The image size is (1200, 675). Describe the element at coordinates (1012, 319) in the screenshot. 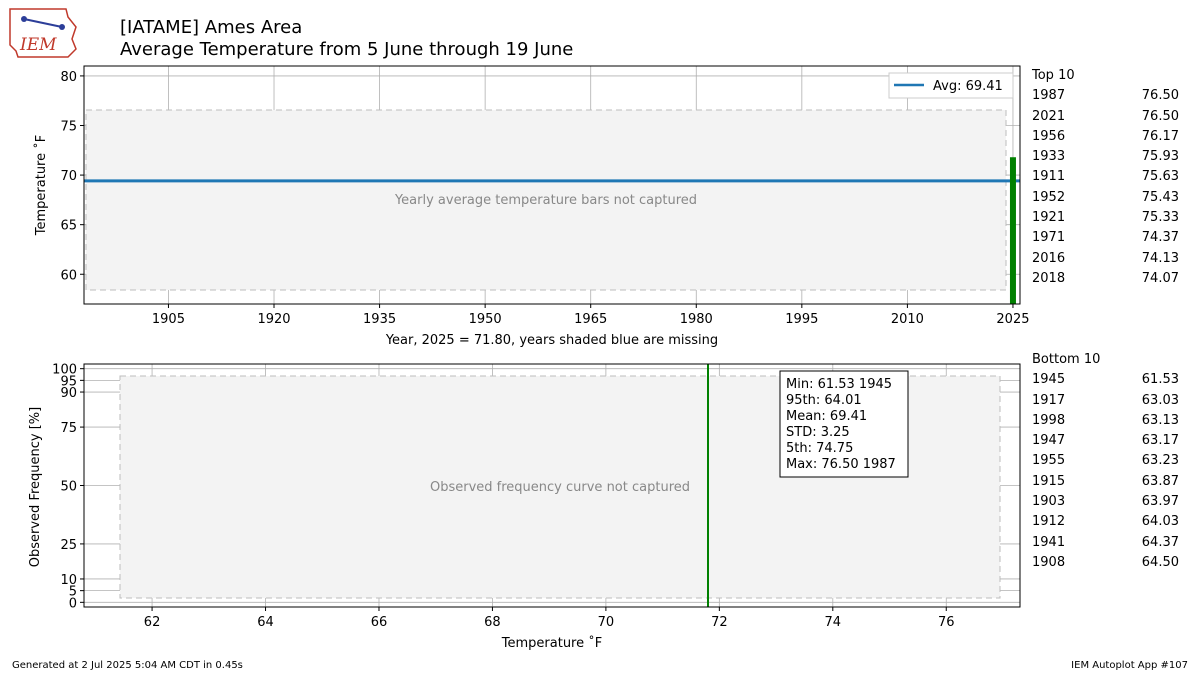

I see `top-xtick-label: 2025` at that location.